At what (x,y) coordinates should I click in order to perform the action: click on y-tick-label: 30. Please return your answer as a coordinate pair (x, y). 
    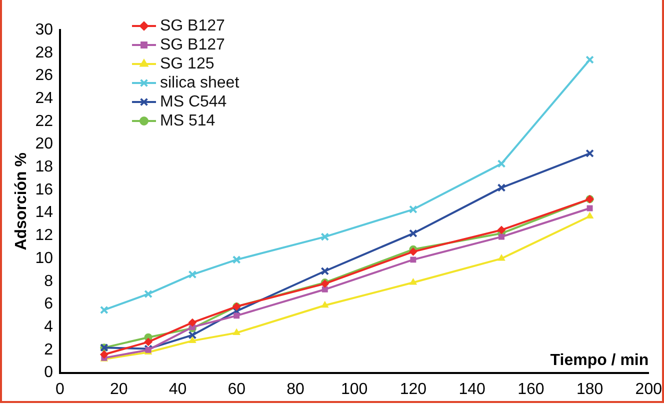
    Looking at the image, I should click on (44, 29).